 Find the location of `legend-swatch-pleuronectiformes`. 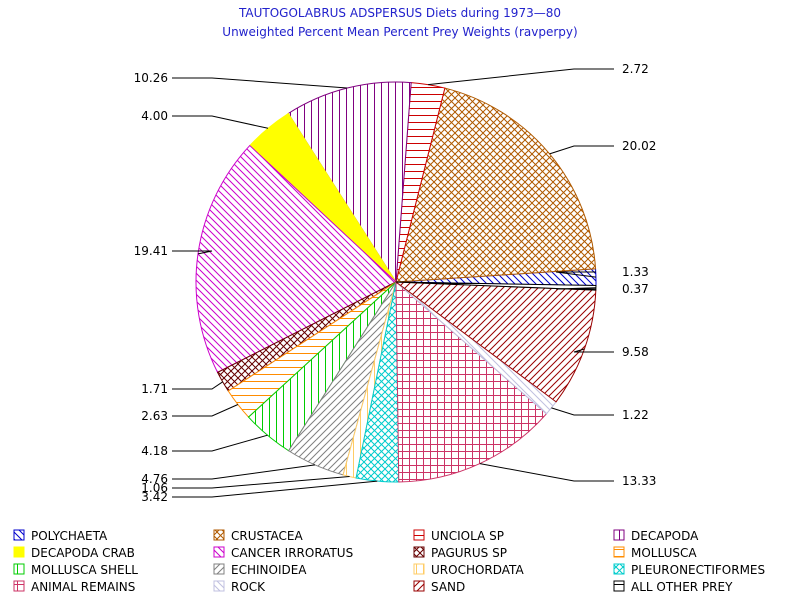

legend-swatch-pleuronectiformes is located at coordinates (619, 569).